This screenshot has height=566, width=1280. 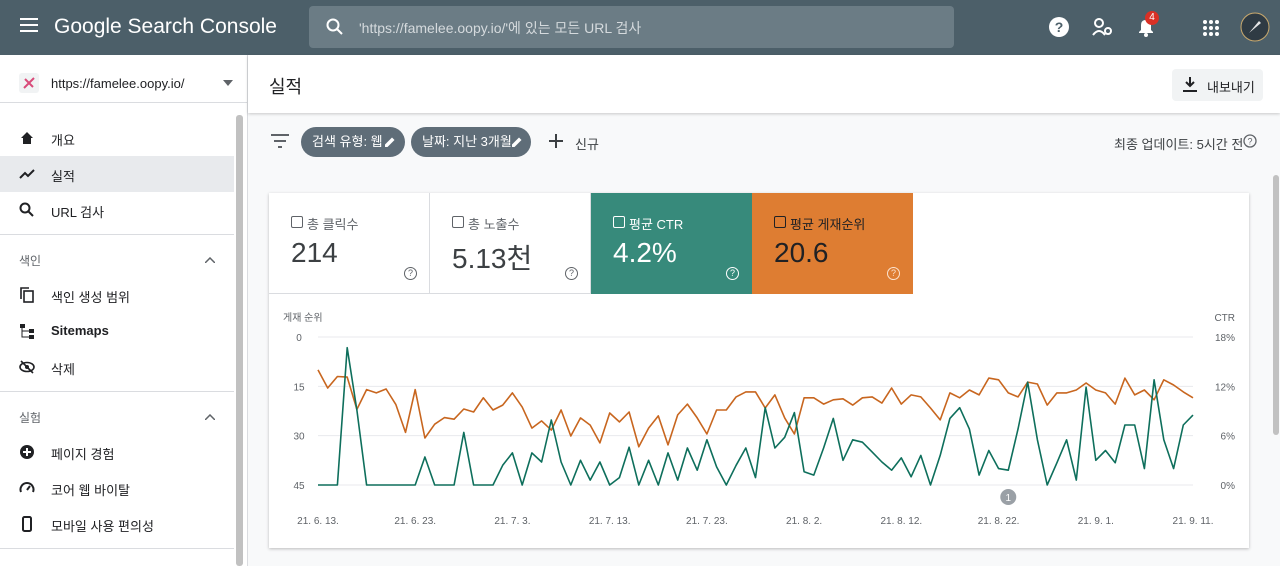 I want to click on nav-item: 실적, so click(x=117, y=174).